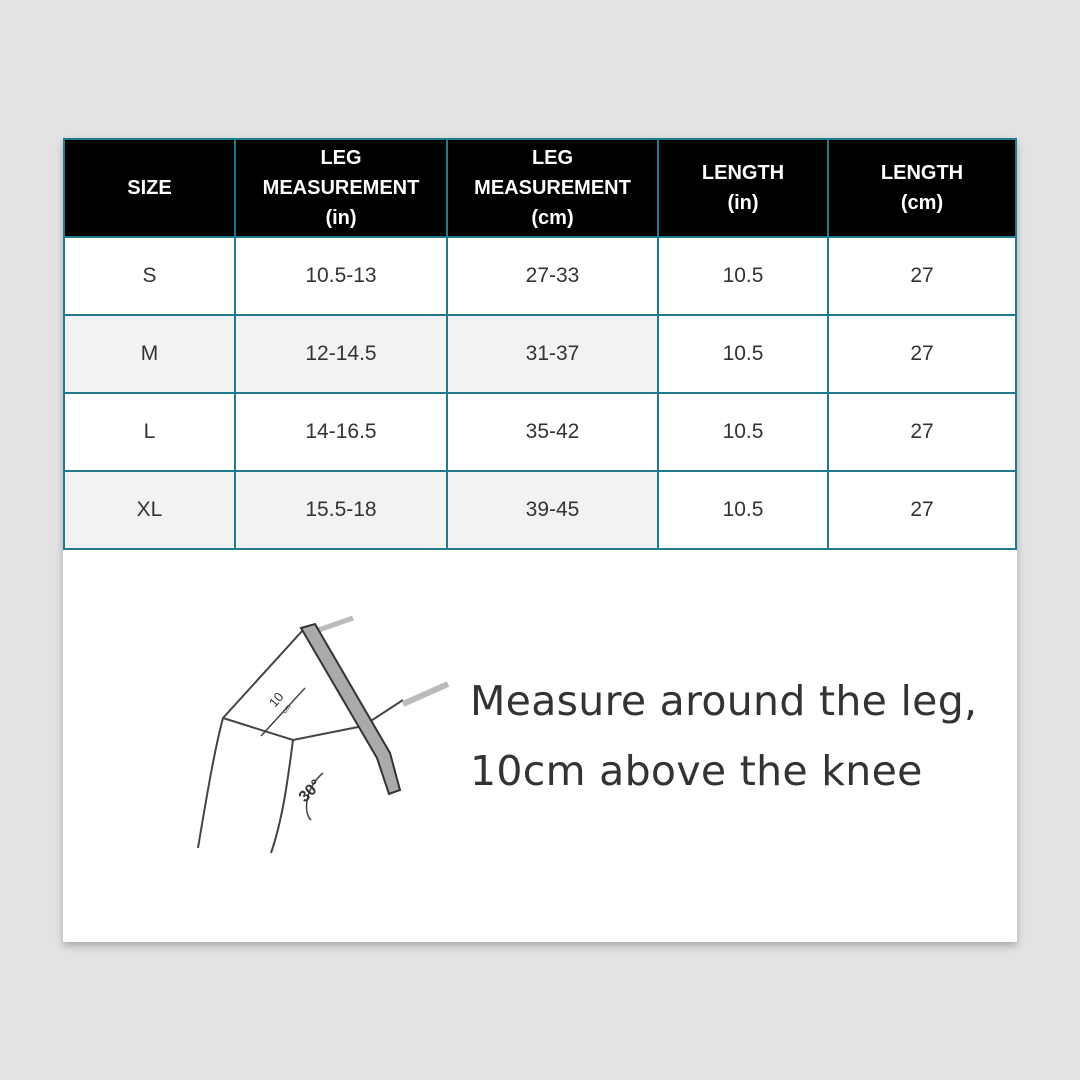  I want to click on cell-leg-cm: 39-45, so click(552, 510).